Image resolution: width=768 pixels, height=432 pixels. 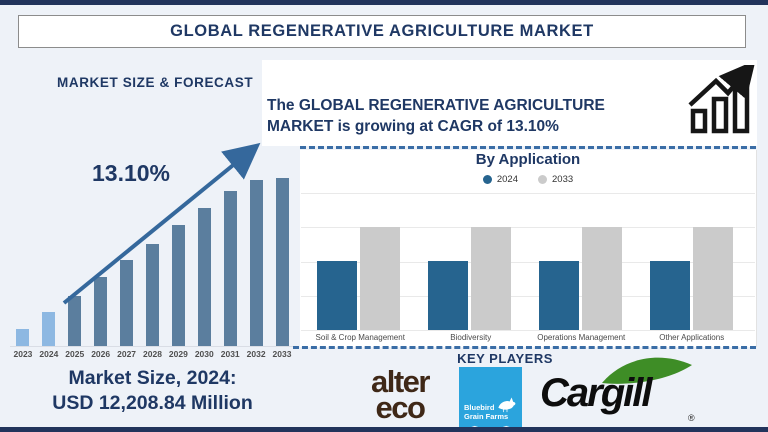 I want to click on forecast-year-label: 2027, so click(x=127, y=354).